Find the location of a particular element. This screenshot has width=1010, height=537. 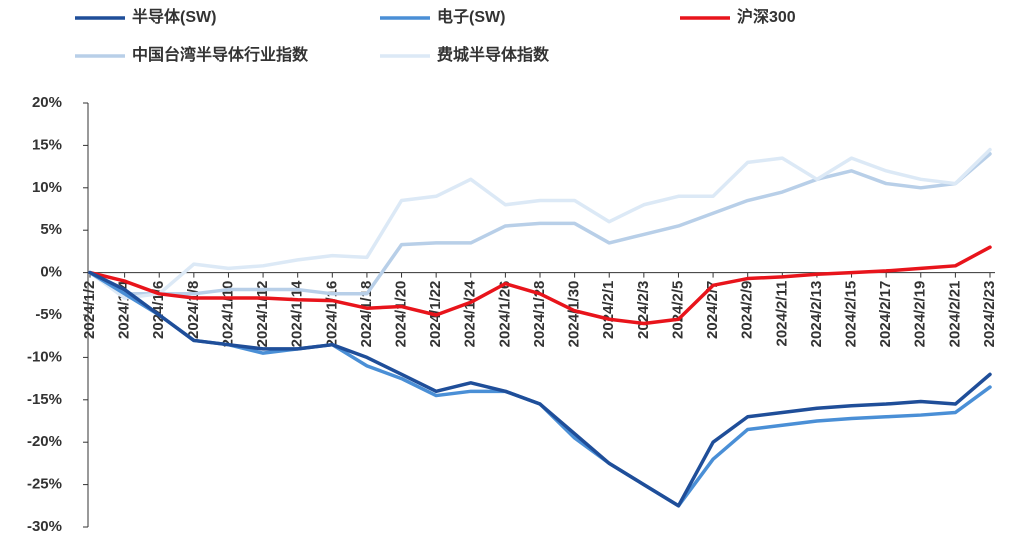

line-series is located at coordinates (540, 285).